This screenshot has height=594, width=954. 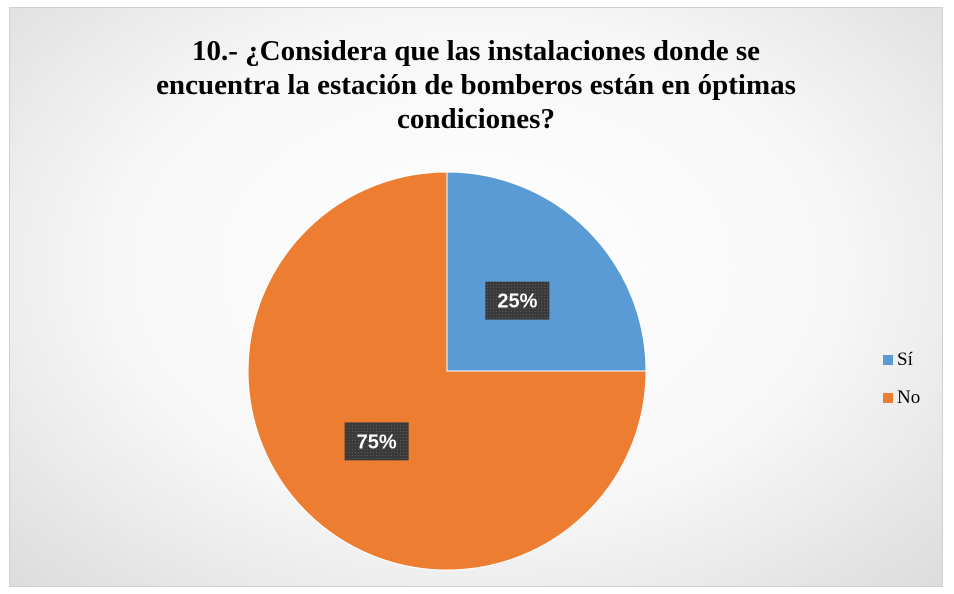 I want to click on data-label-box-si, so click(x=517, y=300).